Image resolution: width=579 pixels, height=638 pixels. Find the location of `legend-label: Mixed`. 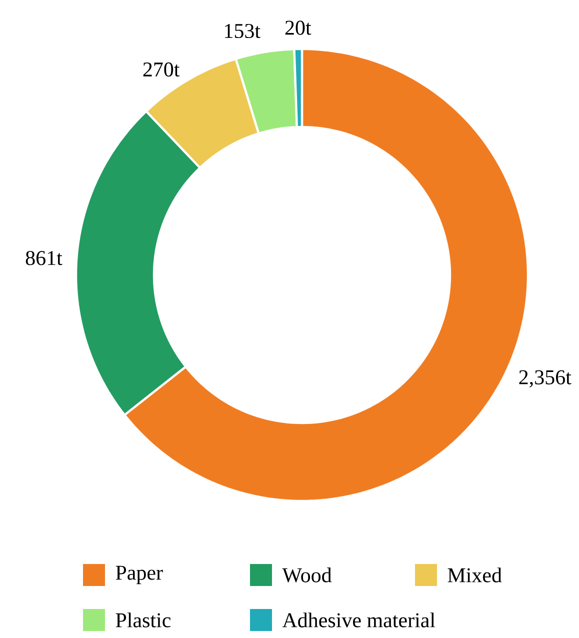

legend-label: Mixed is located at coordinates (475, 575).